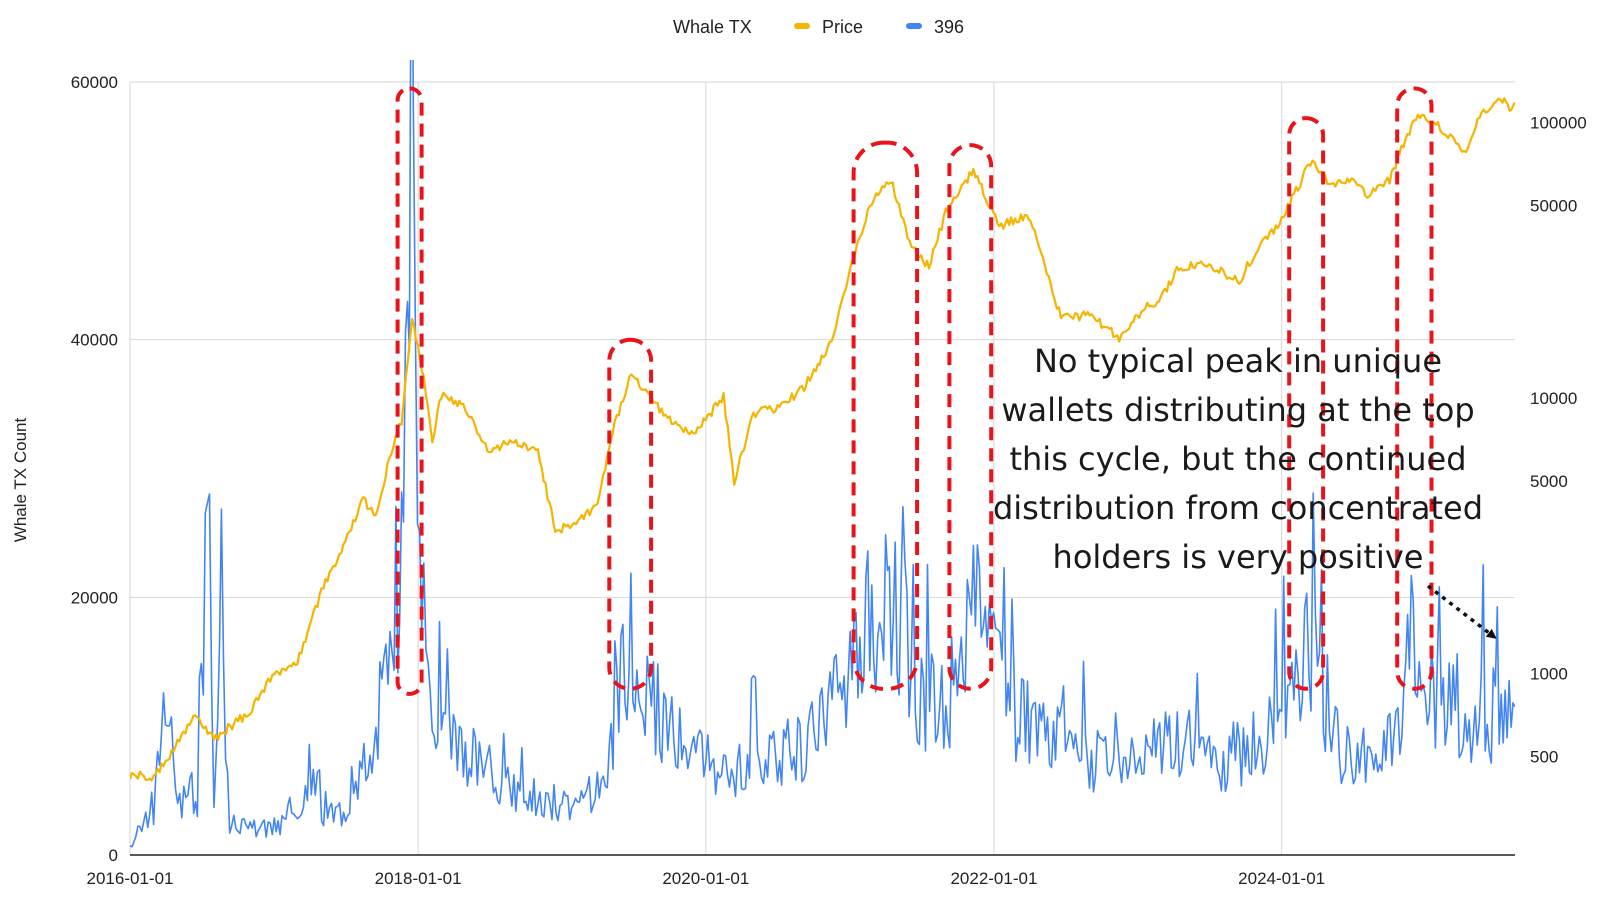 The width and height of the screenshot is (1600, 904). Describe the element at coordinates (1549, 481) in the screenshot. I see `y-right-tick-label: 5000` at that location.